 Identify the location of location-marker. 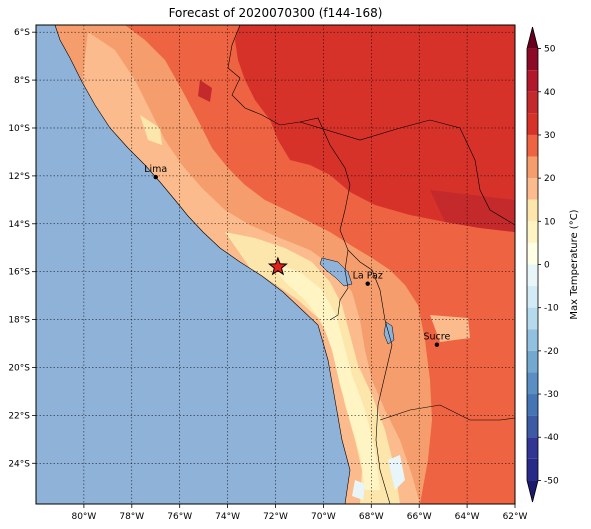
(277, 266).